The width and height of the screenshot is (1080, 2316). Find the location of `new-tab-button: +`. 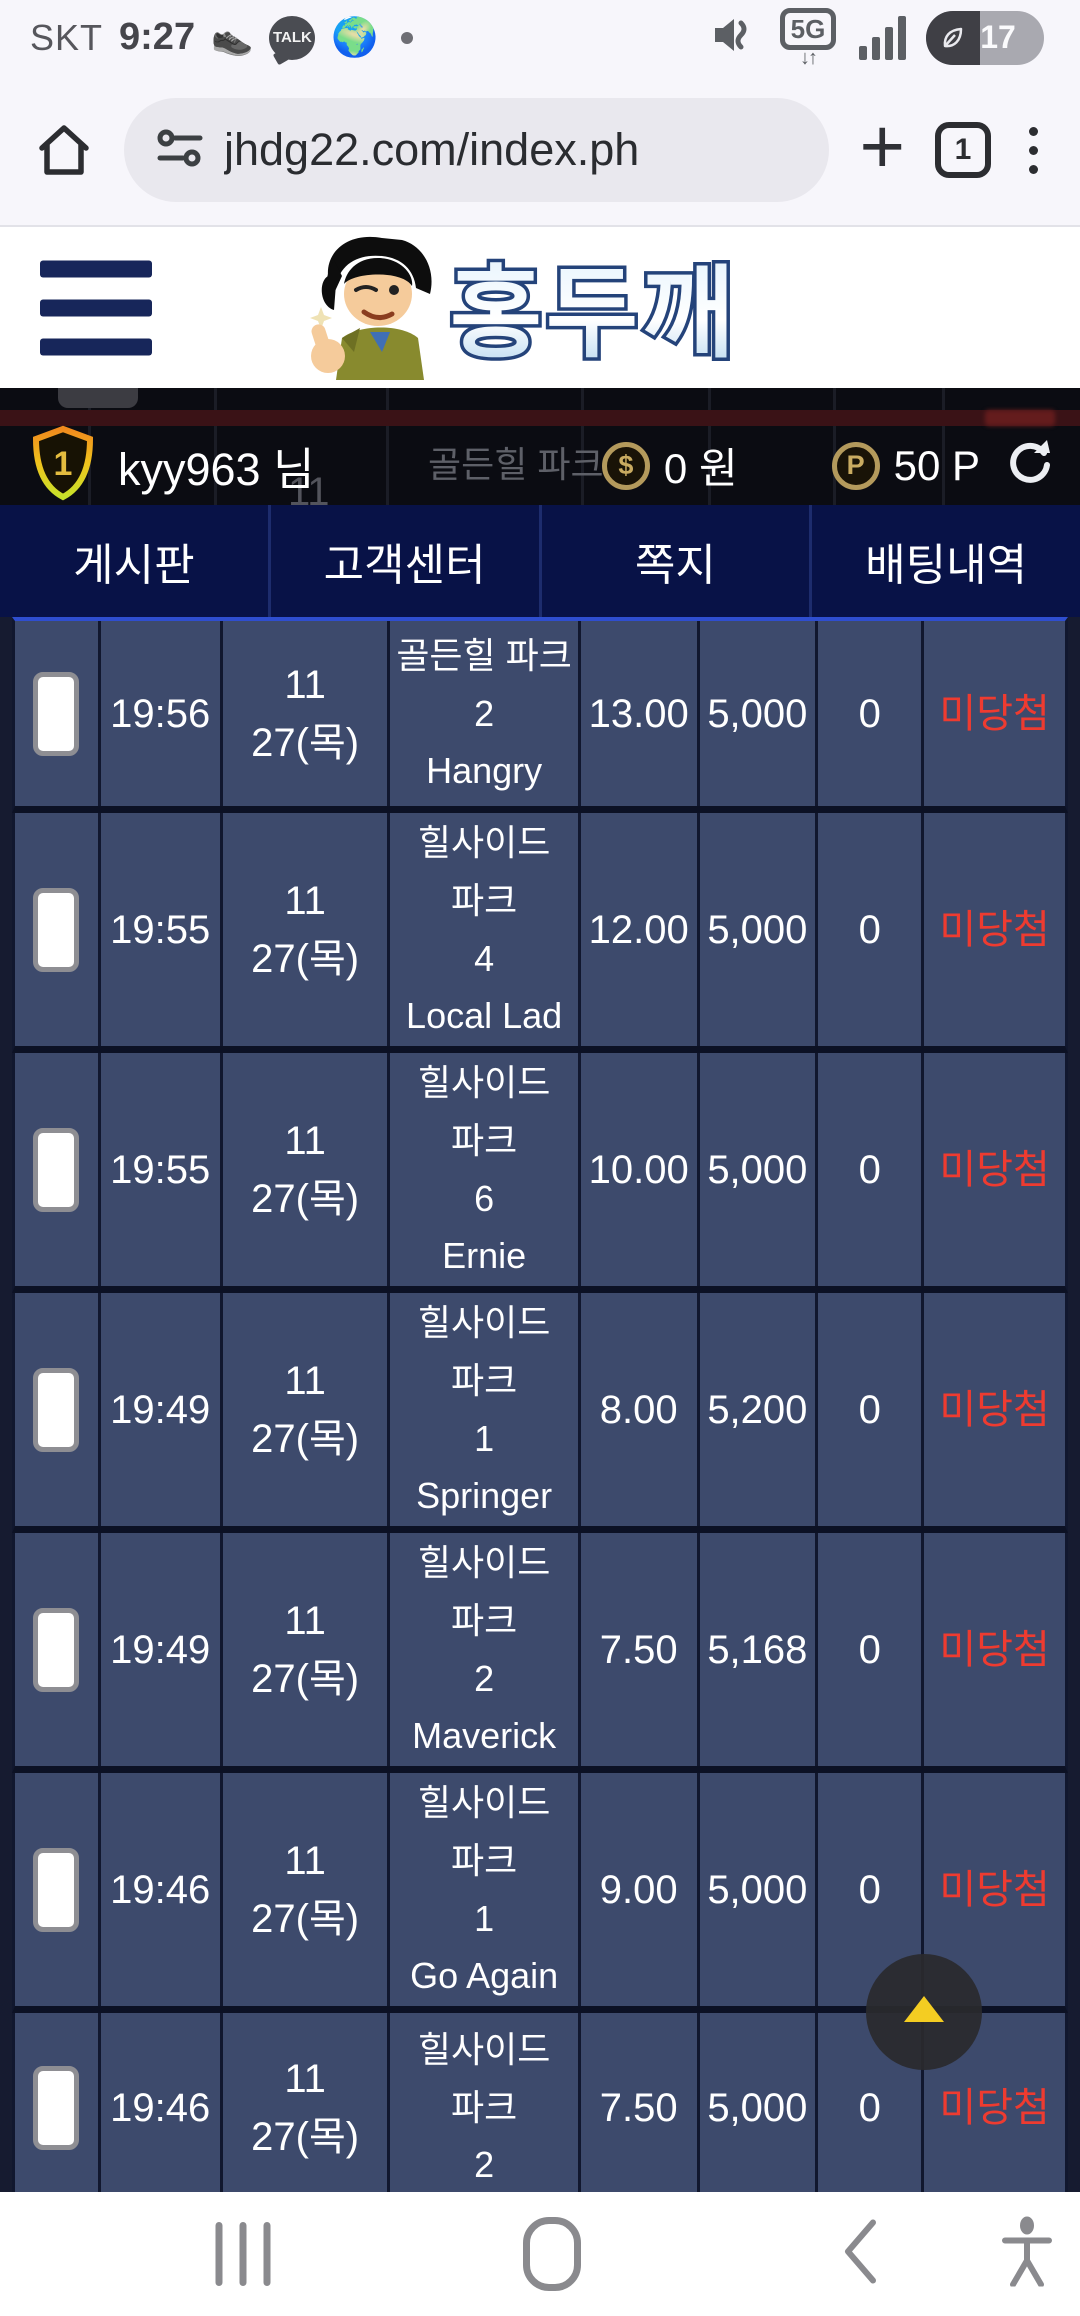

new-tab-button: + is located at coordinates (882, 146).